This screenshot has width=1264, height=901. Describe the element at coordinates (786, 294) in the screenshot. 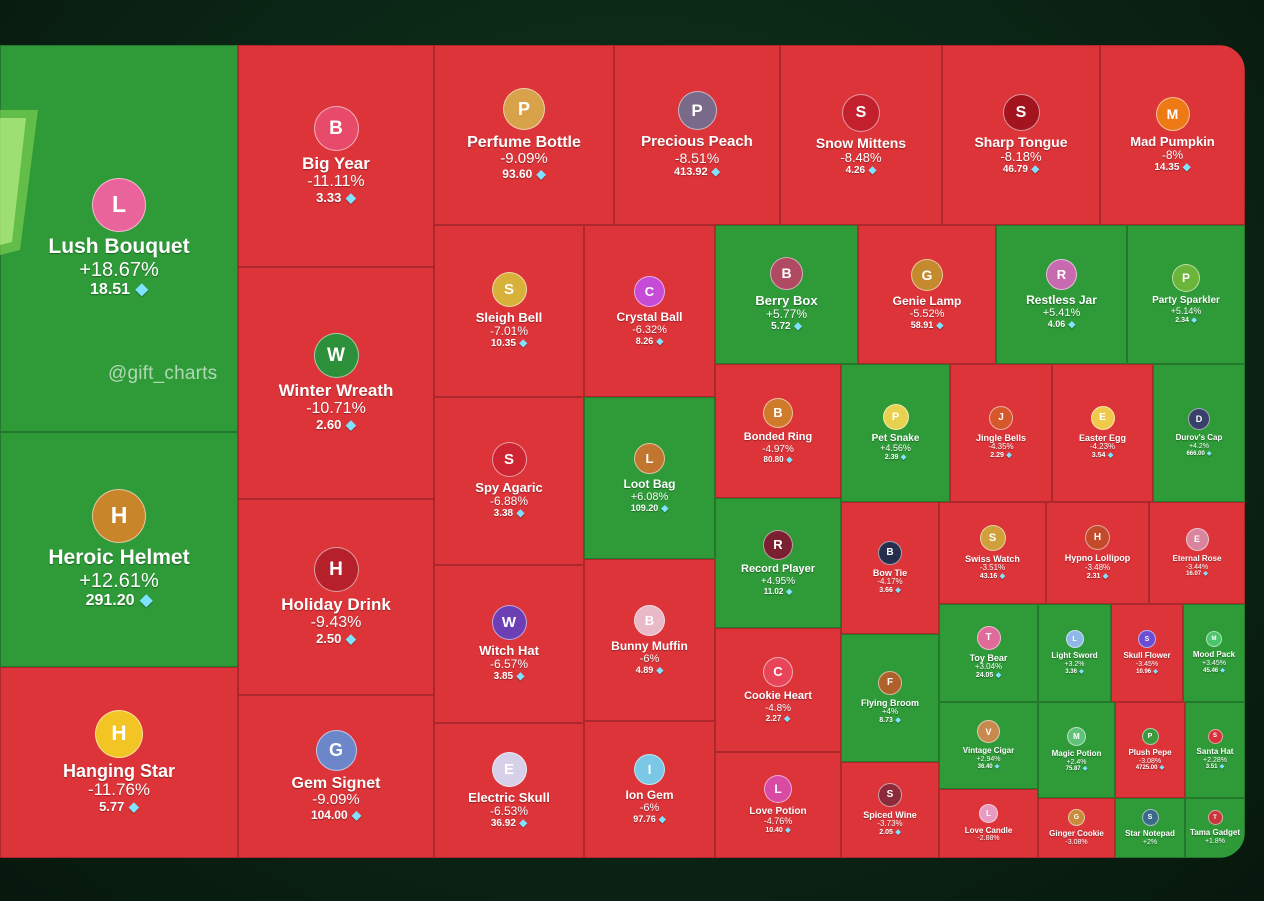

I see `treemap-tile: B Berry Box +5.77% 5.72 ◆` at that location.